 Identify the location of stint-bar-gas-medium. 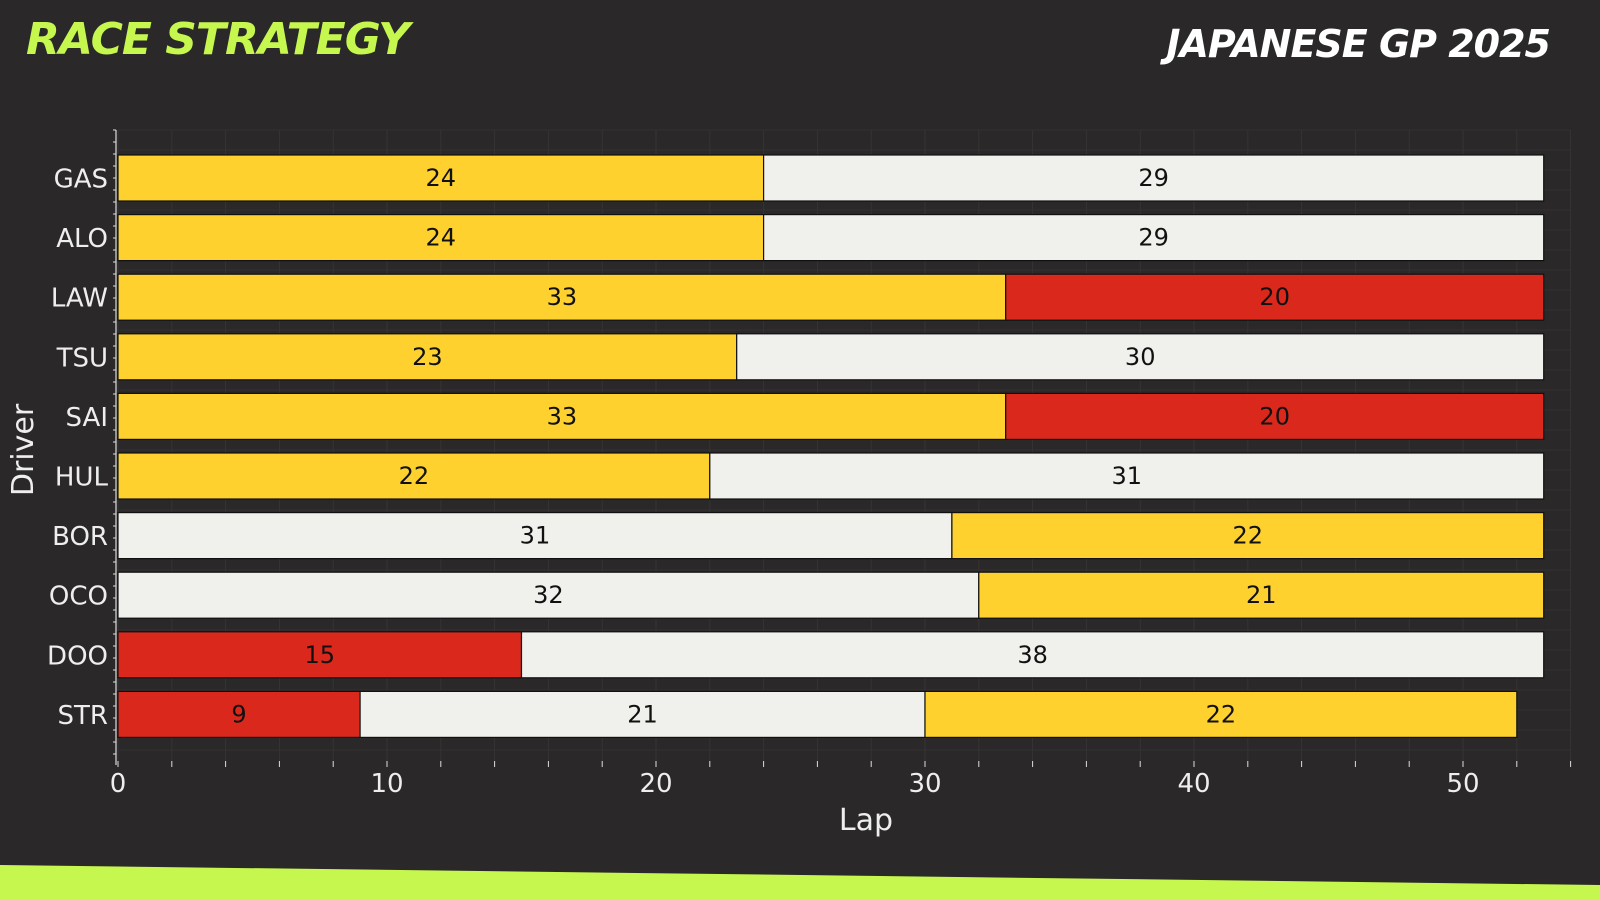
(441, 178).